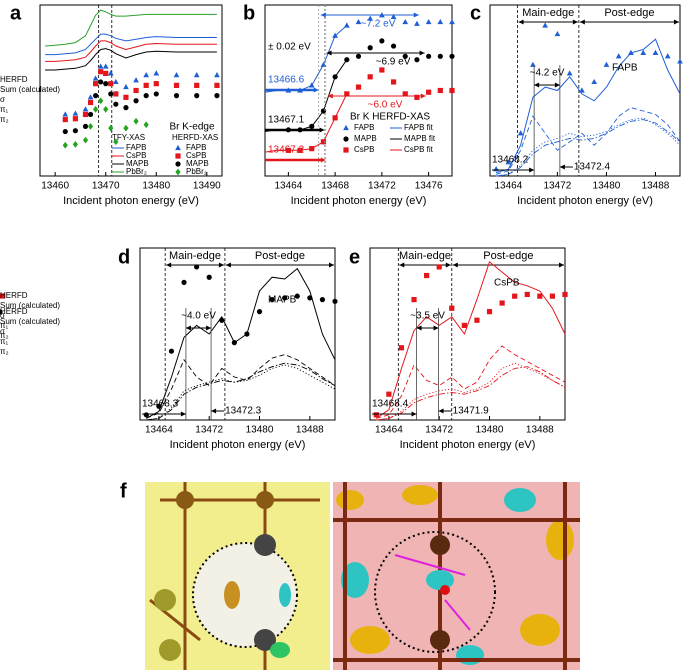  What do you see at coordinates (507, 283) in the screenshot?
I see `legend-title: CsPB` at bounding box center [507, 283].